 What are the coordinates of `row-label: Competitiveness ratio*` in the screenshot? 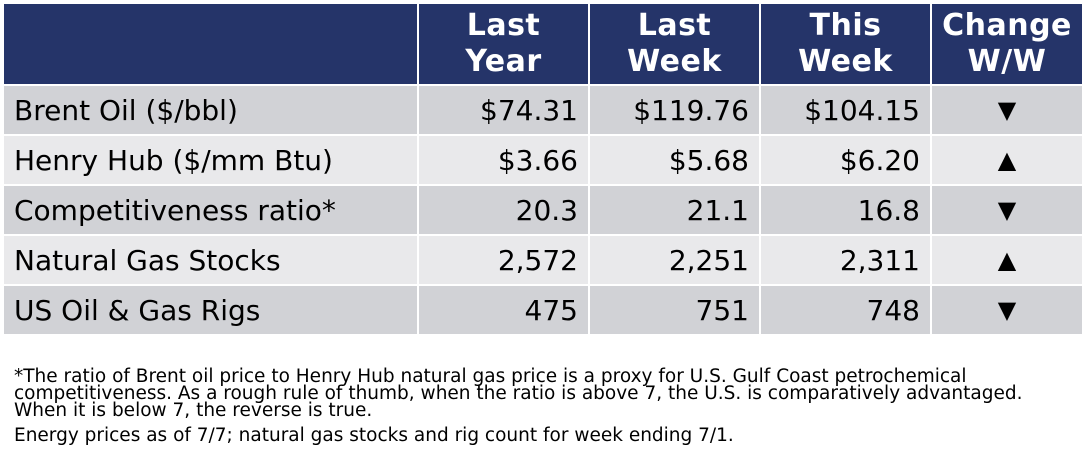 It's located at (210, 210).